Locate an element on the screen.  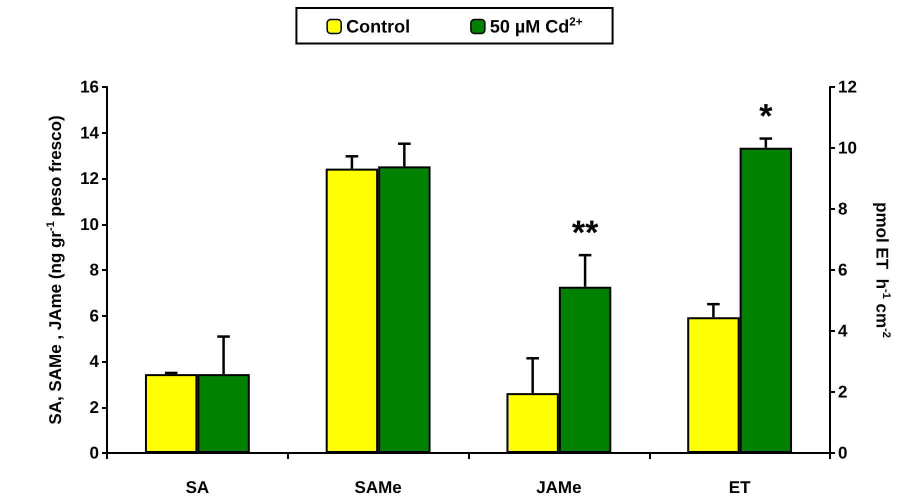
x-tick-label: SA is located at coordinates (198, 487).